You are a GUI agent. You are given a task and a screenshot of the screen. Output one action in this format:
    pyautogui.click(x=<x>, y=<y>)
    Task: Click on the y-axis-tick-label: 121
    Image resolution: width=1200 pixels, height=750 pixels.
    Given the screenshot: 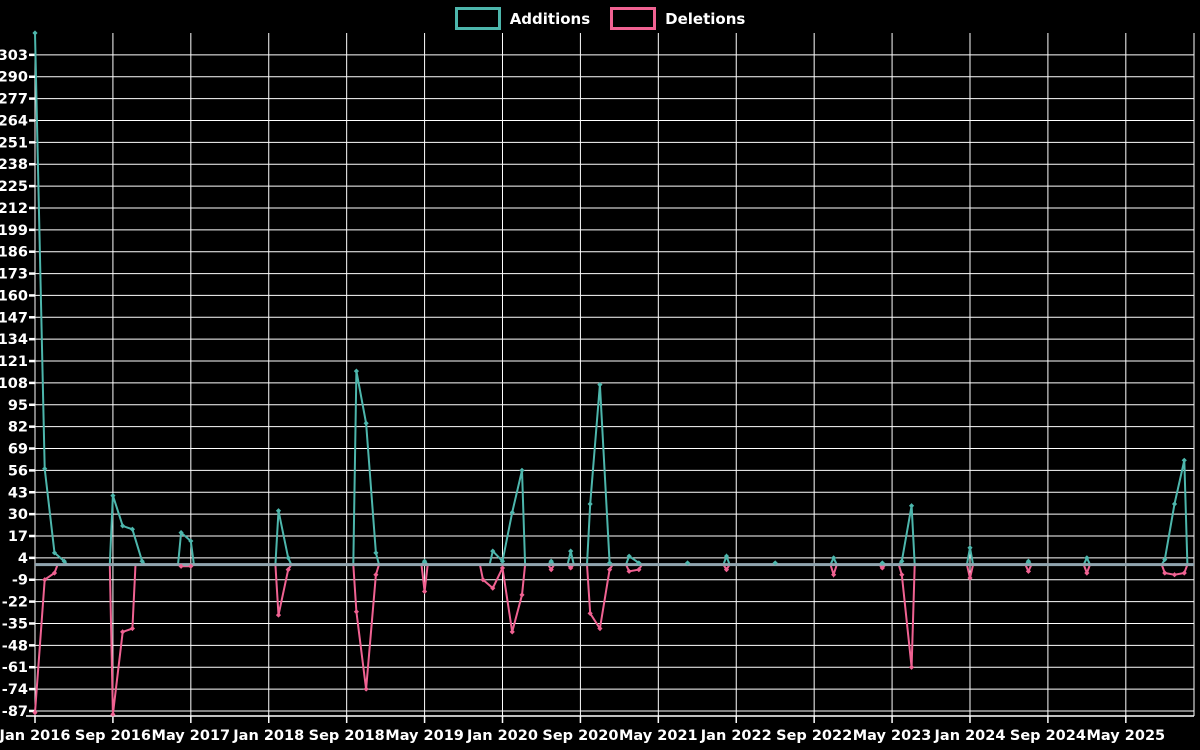 What is the action you would take?
    pyautogui.click(x=14, y=362)
    